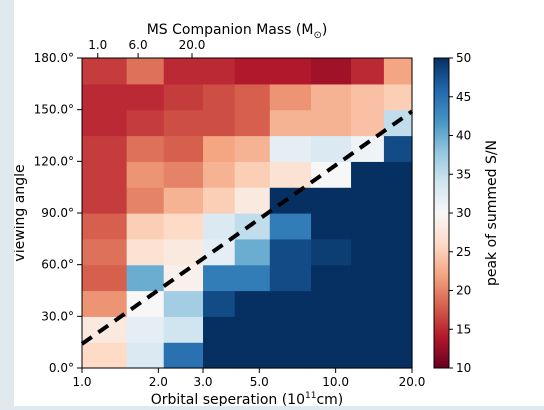 The height and width of the screenshot is (410, 544). Describe the element at coordinates (441, 213) in the screenshot. I see `colorbar` at that location.